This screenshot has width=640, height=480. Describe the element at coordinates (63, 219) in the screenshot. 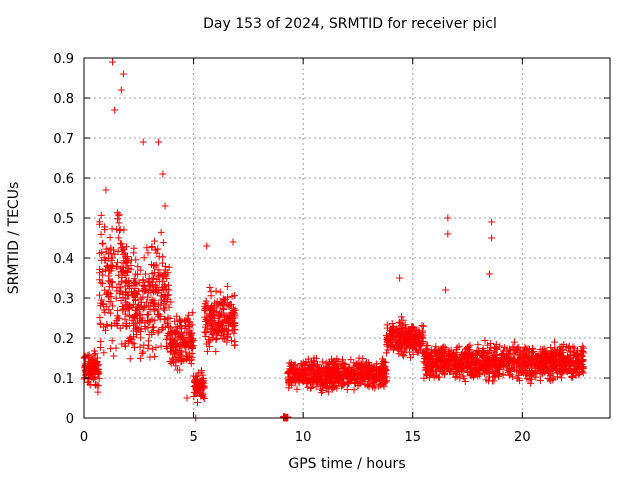

I see `y-tick-label: 0.5` at that location.